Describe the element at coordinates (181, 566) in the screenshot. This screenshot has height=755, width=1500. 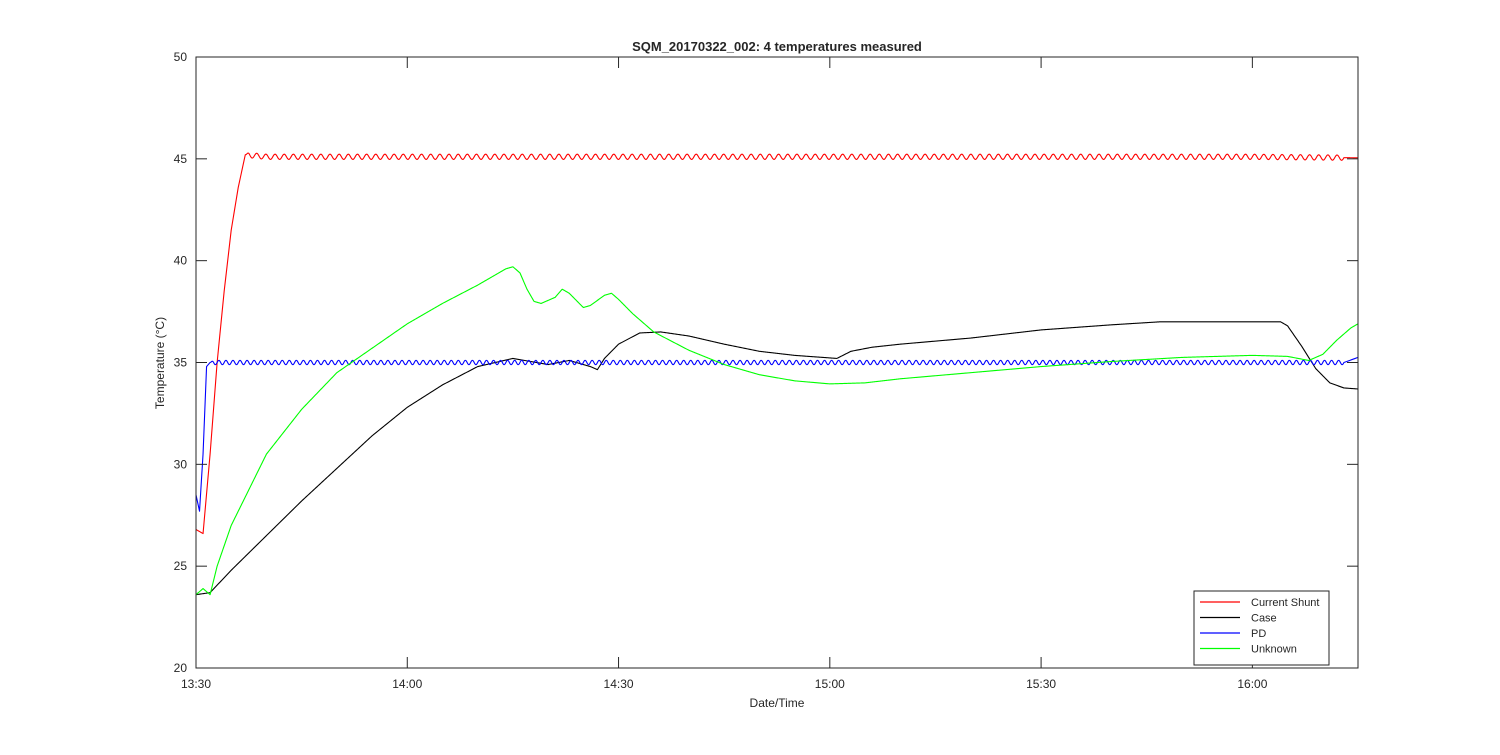
I see `y-tick-label: 25` at that location.